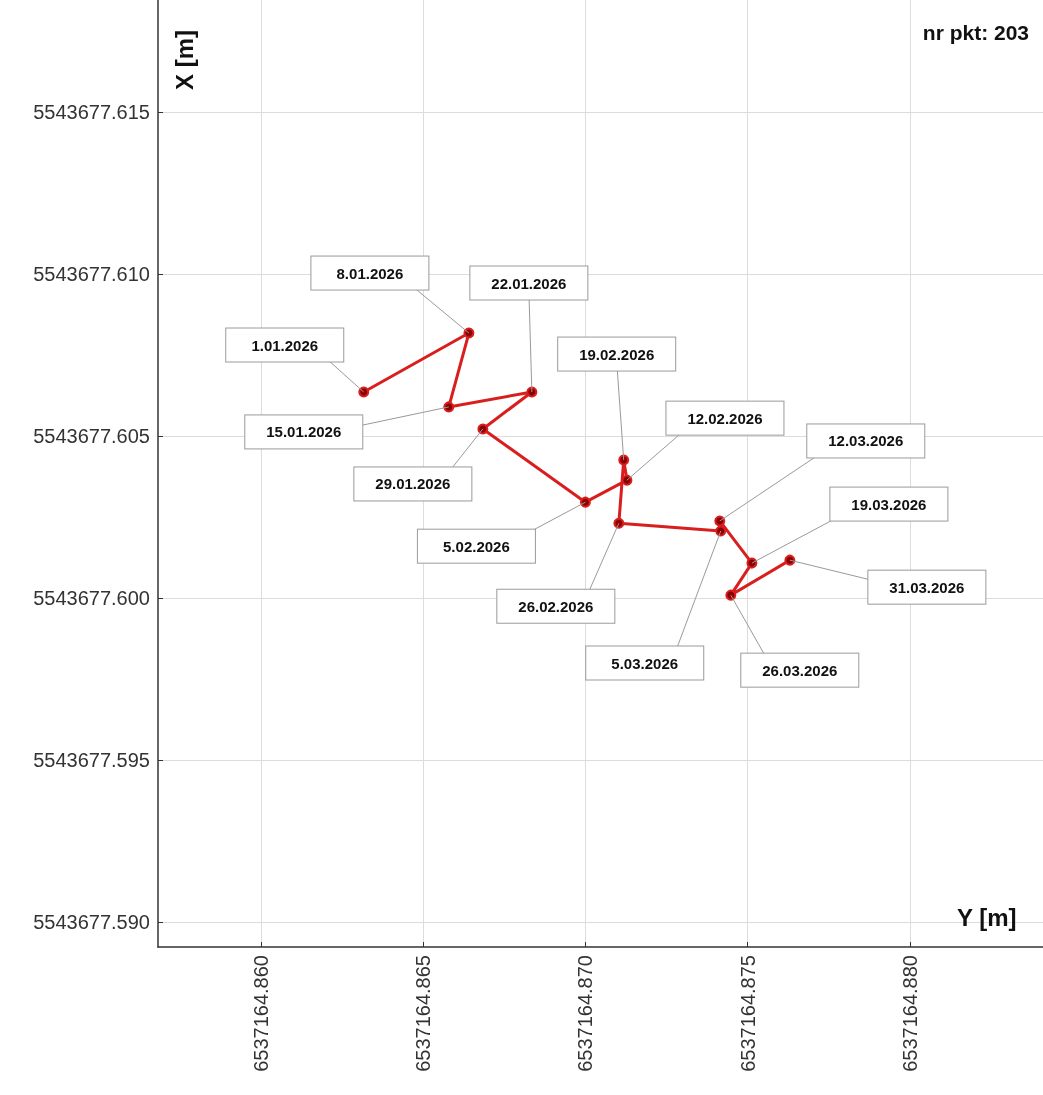 This screenshot has width=1043, height=1095. I want to click on annotation: 12.02.2026, so click(725, 418).